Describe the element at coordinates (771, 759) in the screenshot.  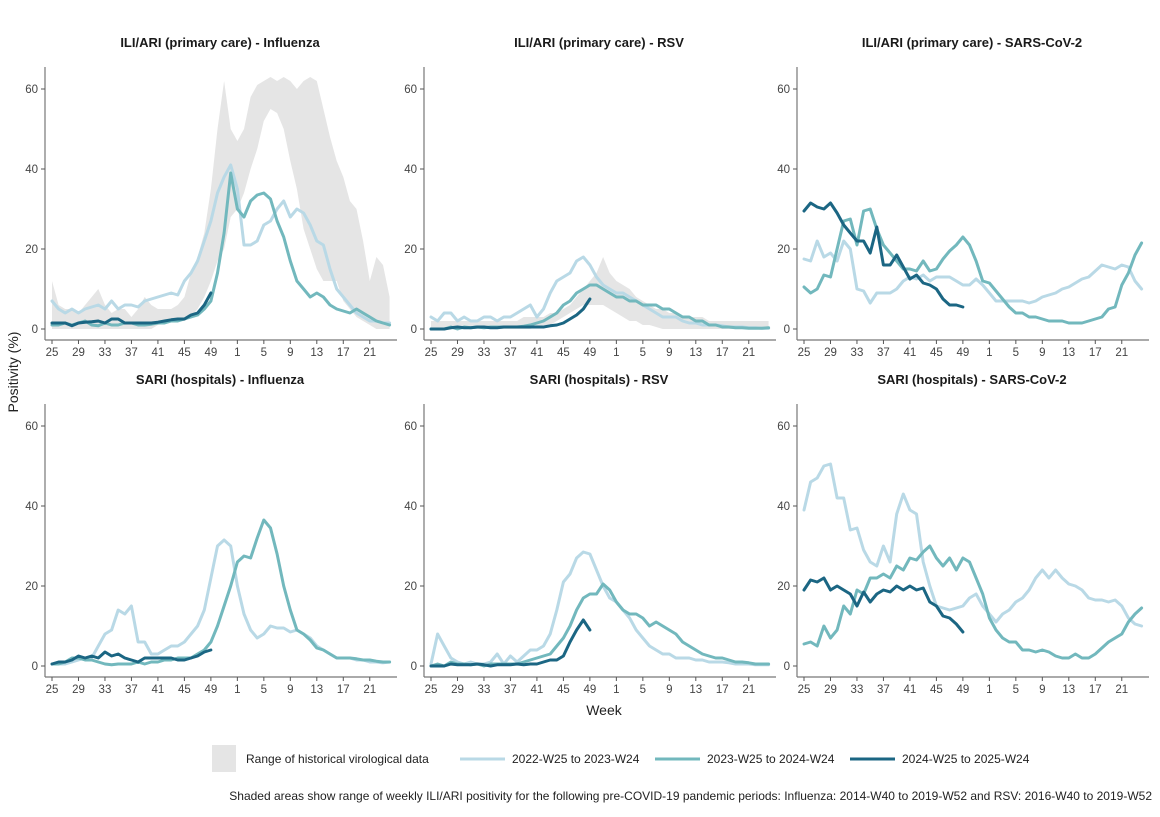
I see `legend-label-2023: 2023-W25 to 2024-W24` at that location.